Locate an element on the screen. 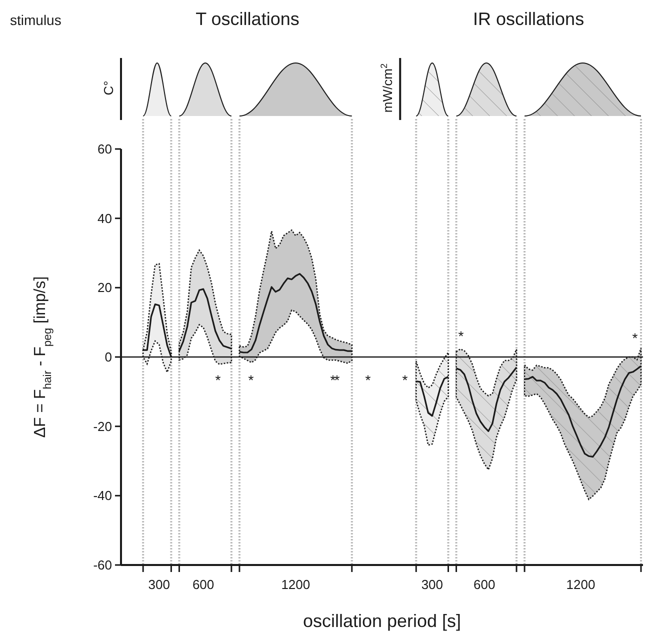  y-tick-label: -60 is located at coordinates (102, 565).